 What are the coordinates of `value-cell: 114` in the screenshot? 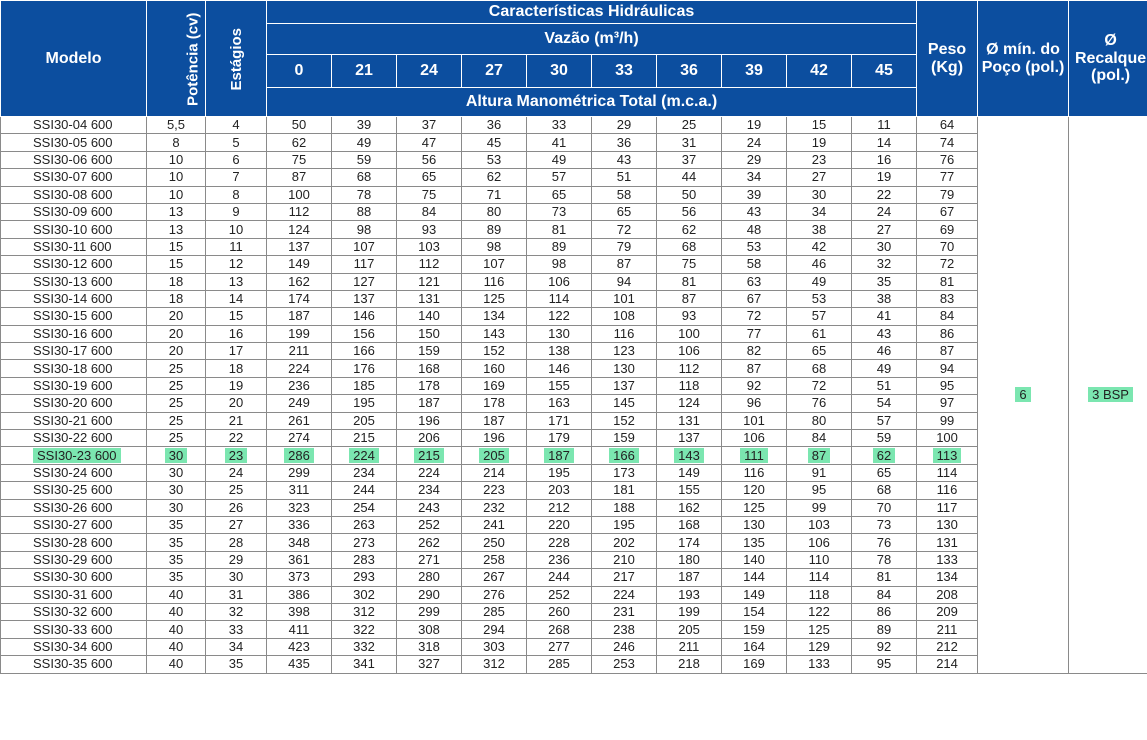 It's located at (819, 577).